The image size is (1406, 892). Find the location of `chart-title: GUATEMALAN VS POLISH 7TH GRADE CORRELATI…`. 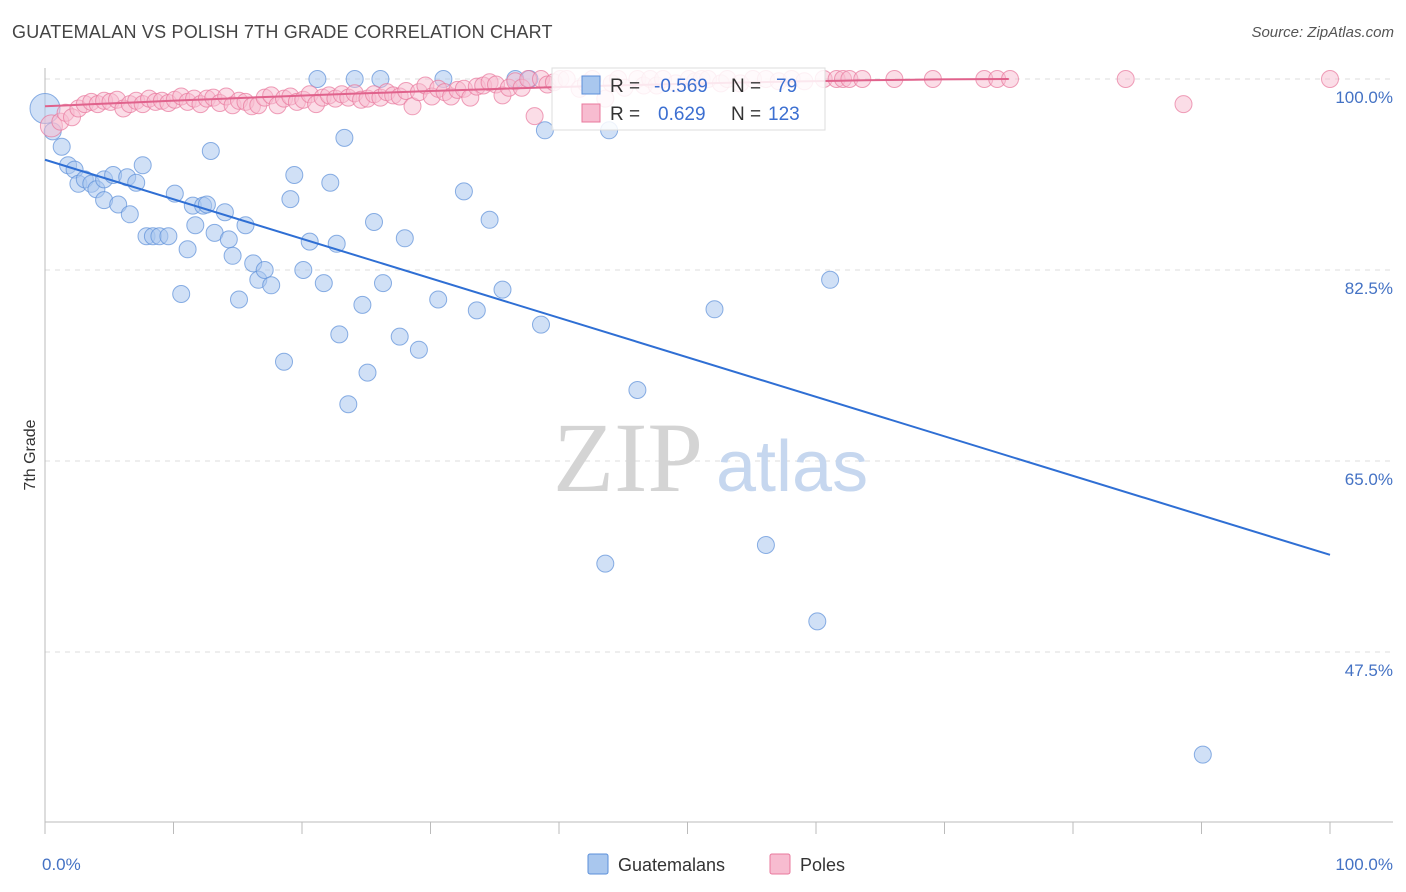

chart-title: GUATEMALAN VS POLISH 7TH GRADE CORRELATI… is located at coordinates (282, 32).